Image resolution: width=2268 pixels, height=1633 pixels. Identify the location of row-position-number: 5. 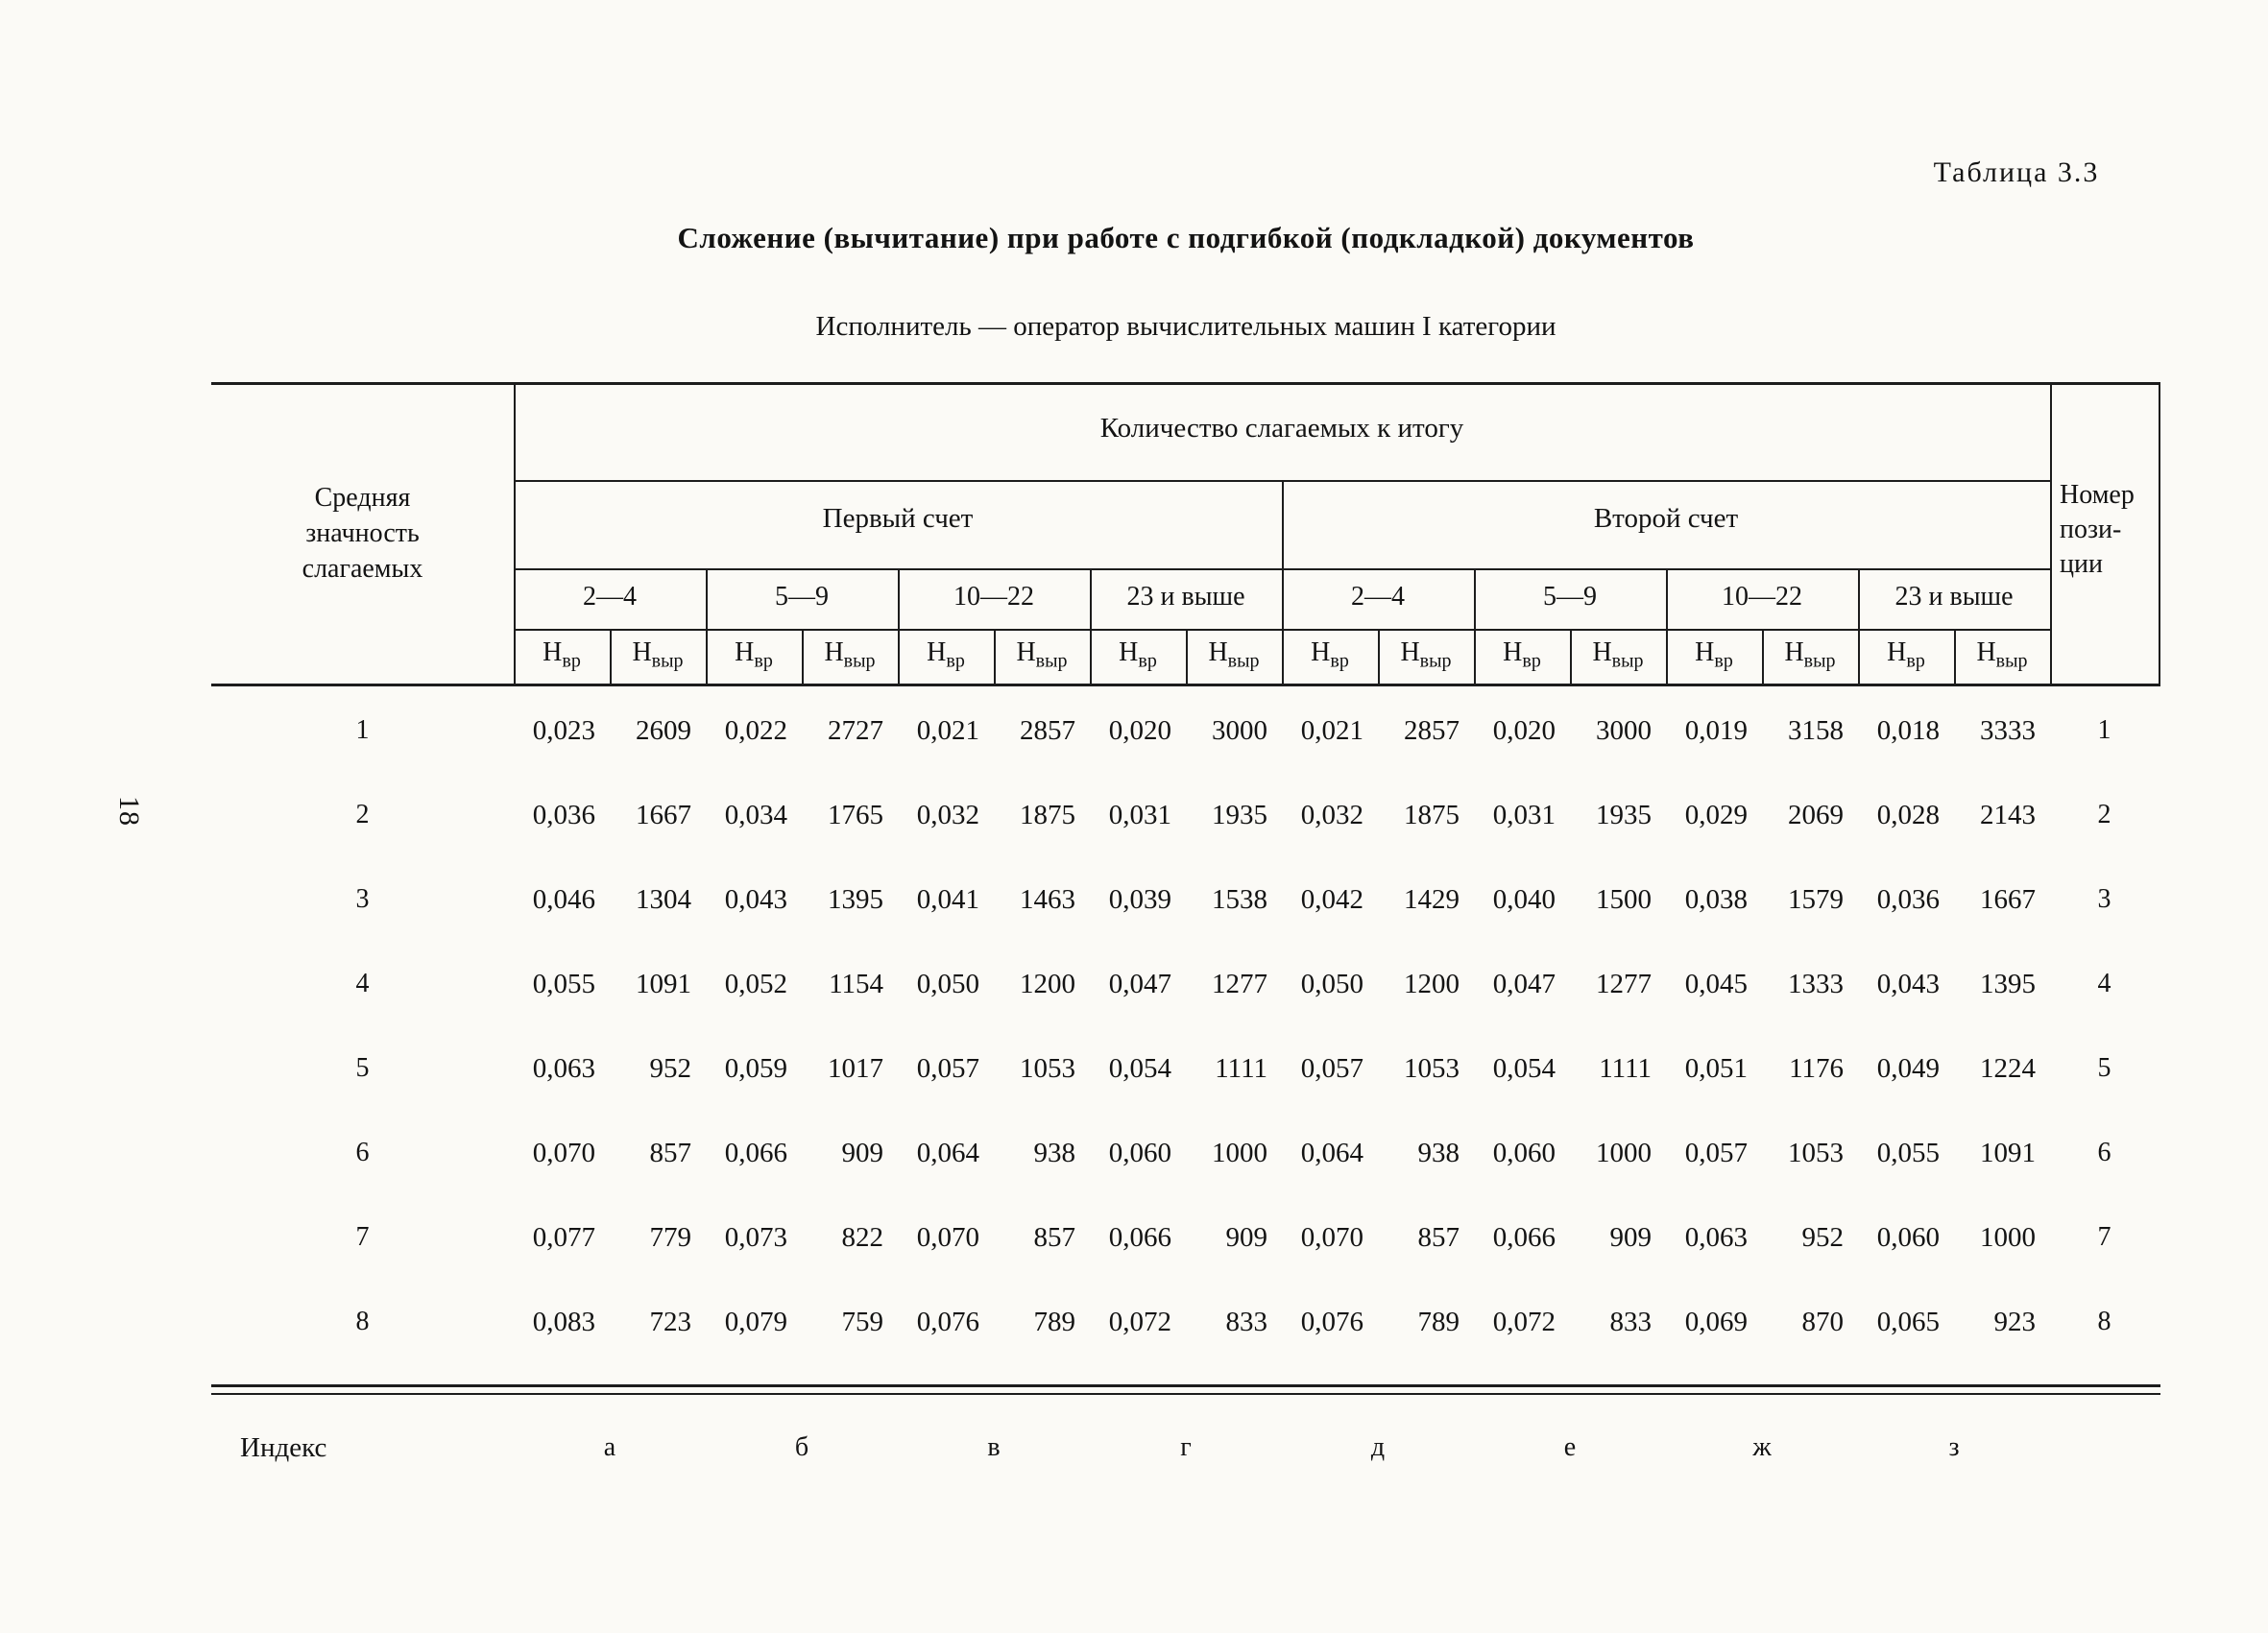
(2104, 1068).